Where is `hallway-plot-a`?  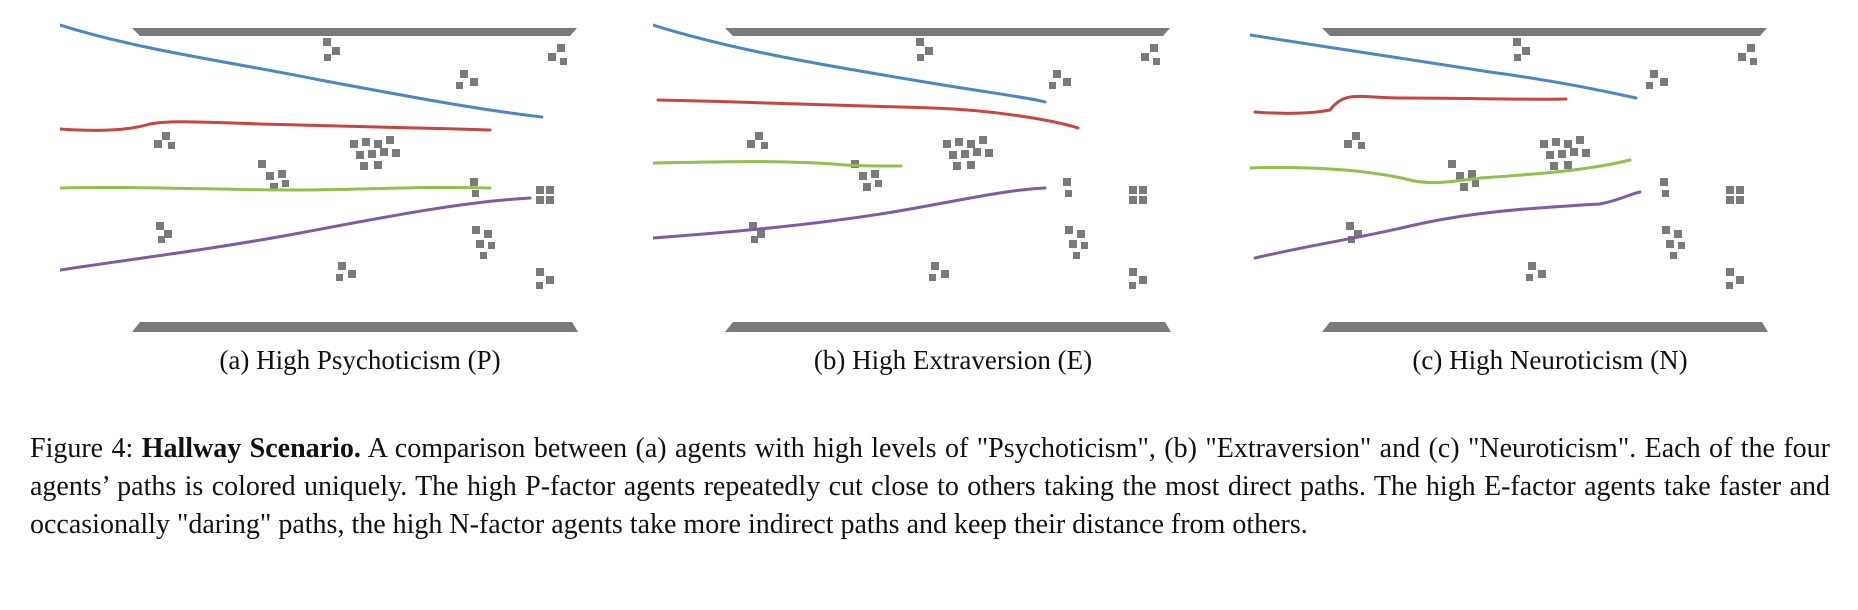 hallway-plot-a is located at coordinates (319, 177).